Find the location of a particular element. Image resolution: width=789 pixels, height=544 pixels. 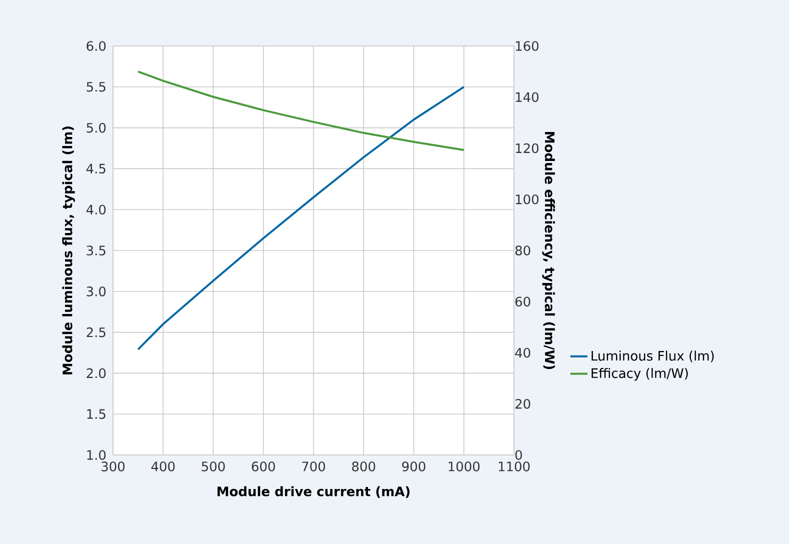

x-tick-label: 800 is located at coordinates (364, 467).